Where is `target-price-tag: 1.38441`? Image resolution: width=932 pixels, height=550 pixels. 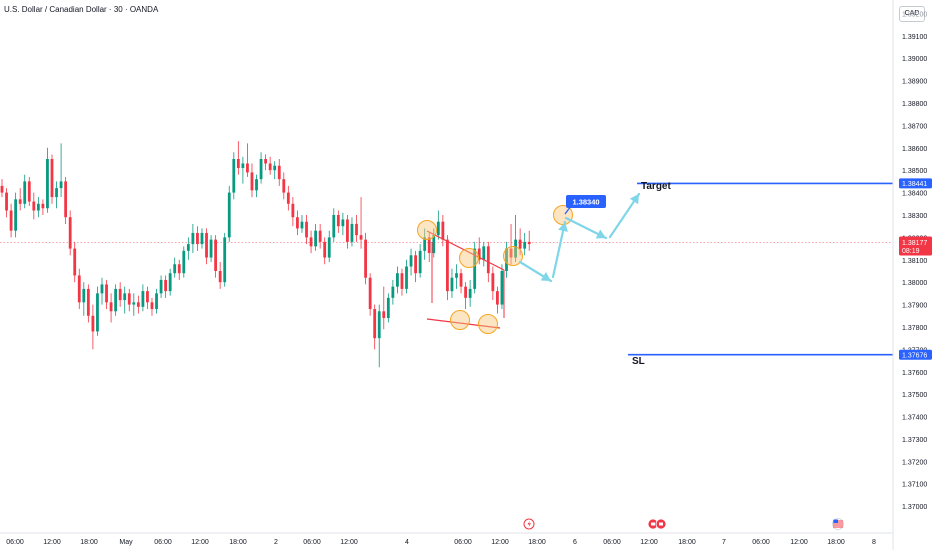
target-price-tag: 1.38441 is located at coordinates (915, 183).